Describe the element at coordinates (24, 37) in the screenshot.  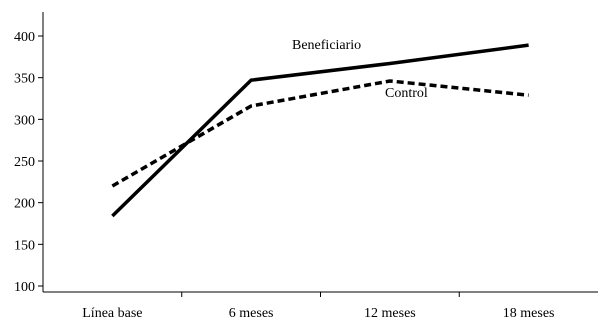
I see `y-tick-label: 400` at that location.